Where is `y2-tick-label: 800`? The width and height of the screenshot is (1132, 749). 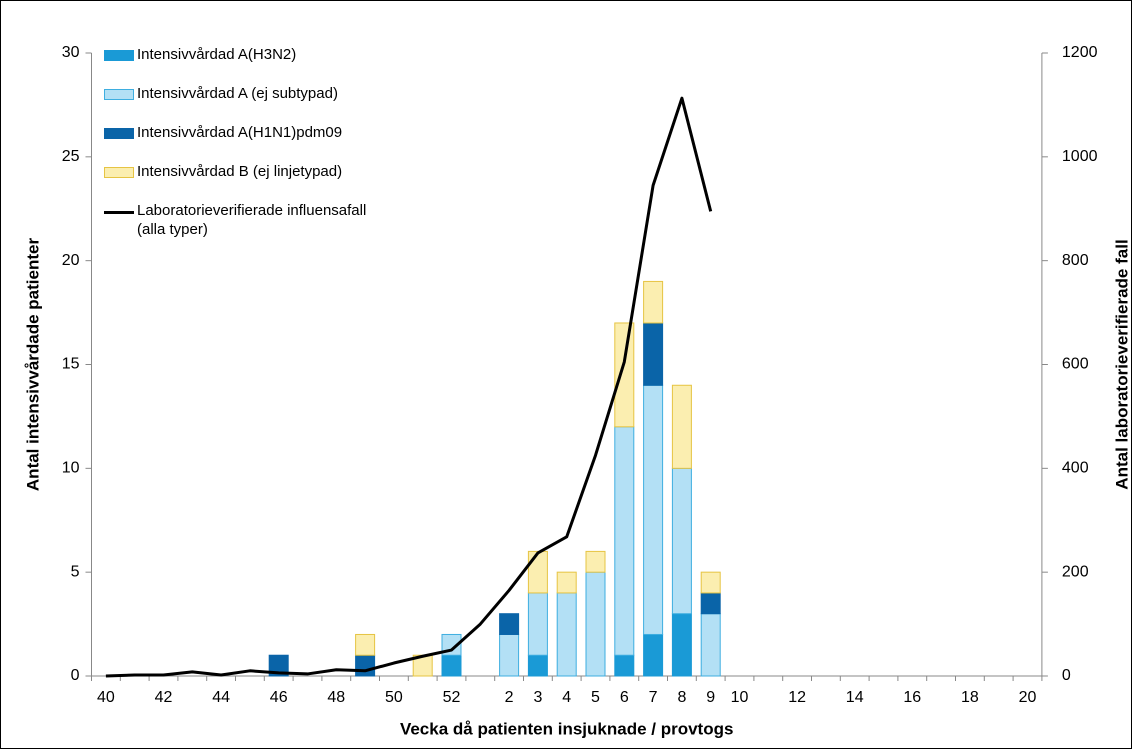 y2-tick-label: 800 is located at coordinates (1075, 260).